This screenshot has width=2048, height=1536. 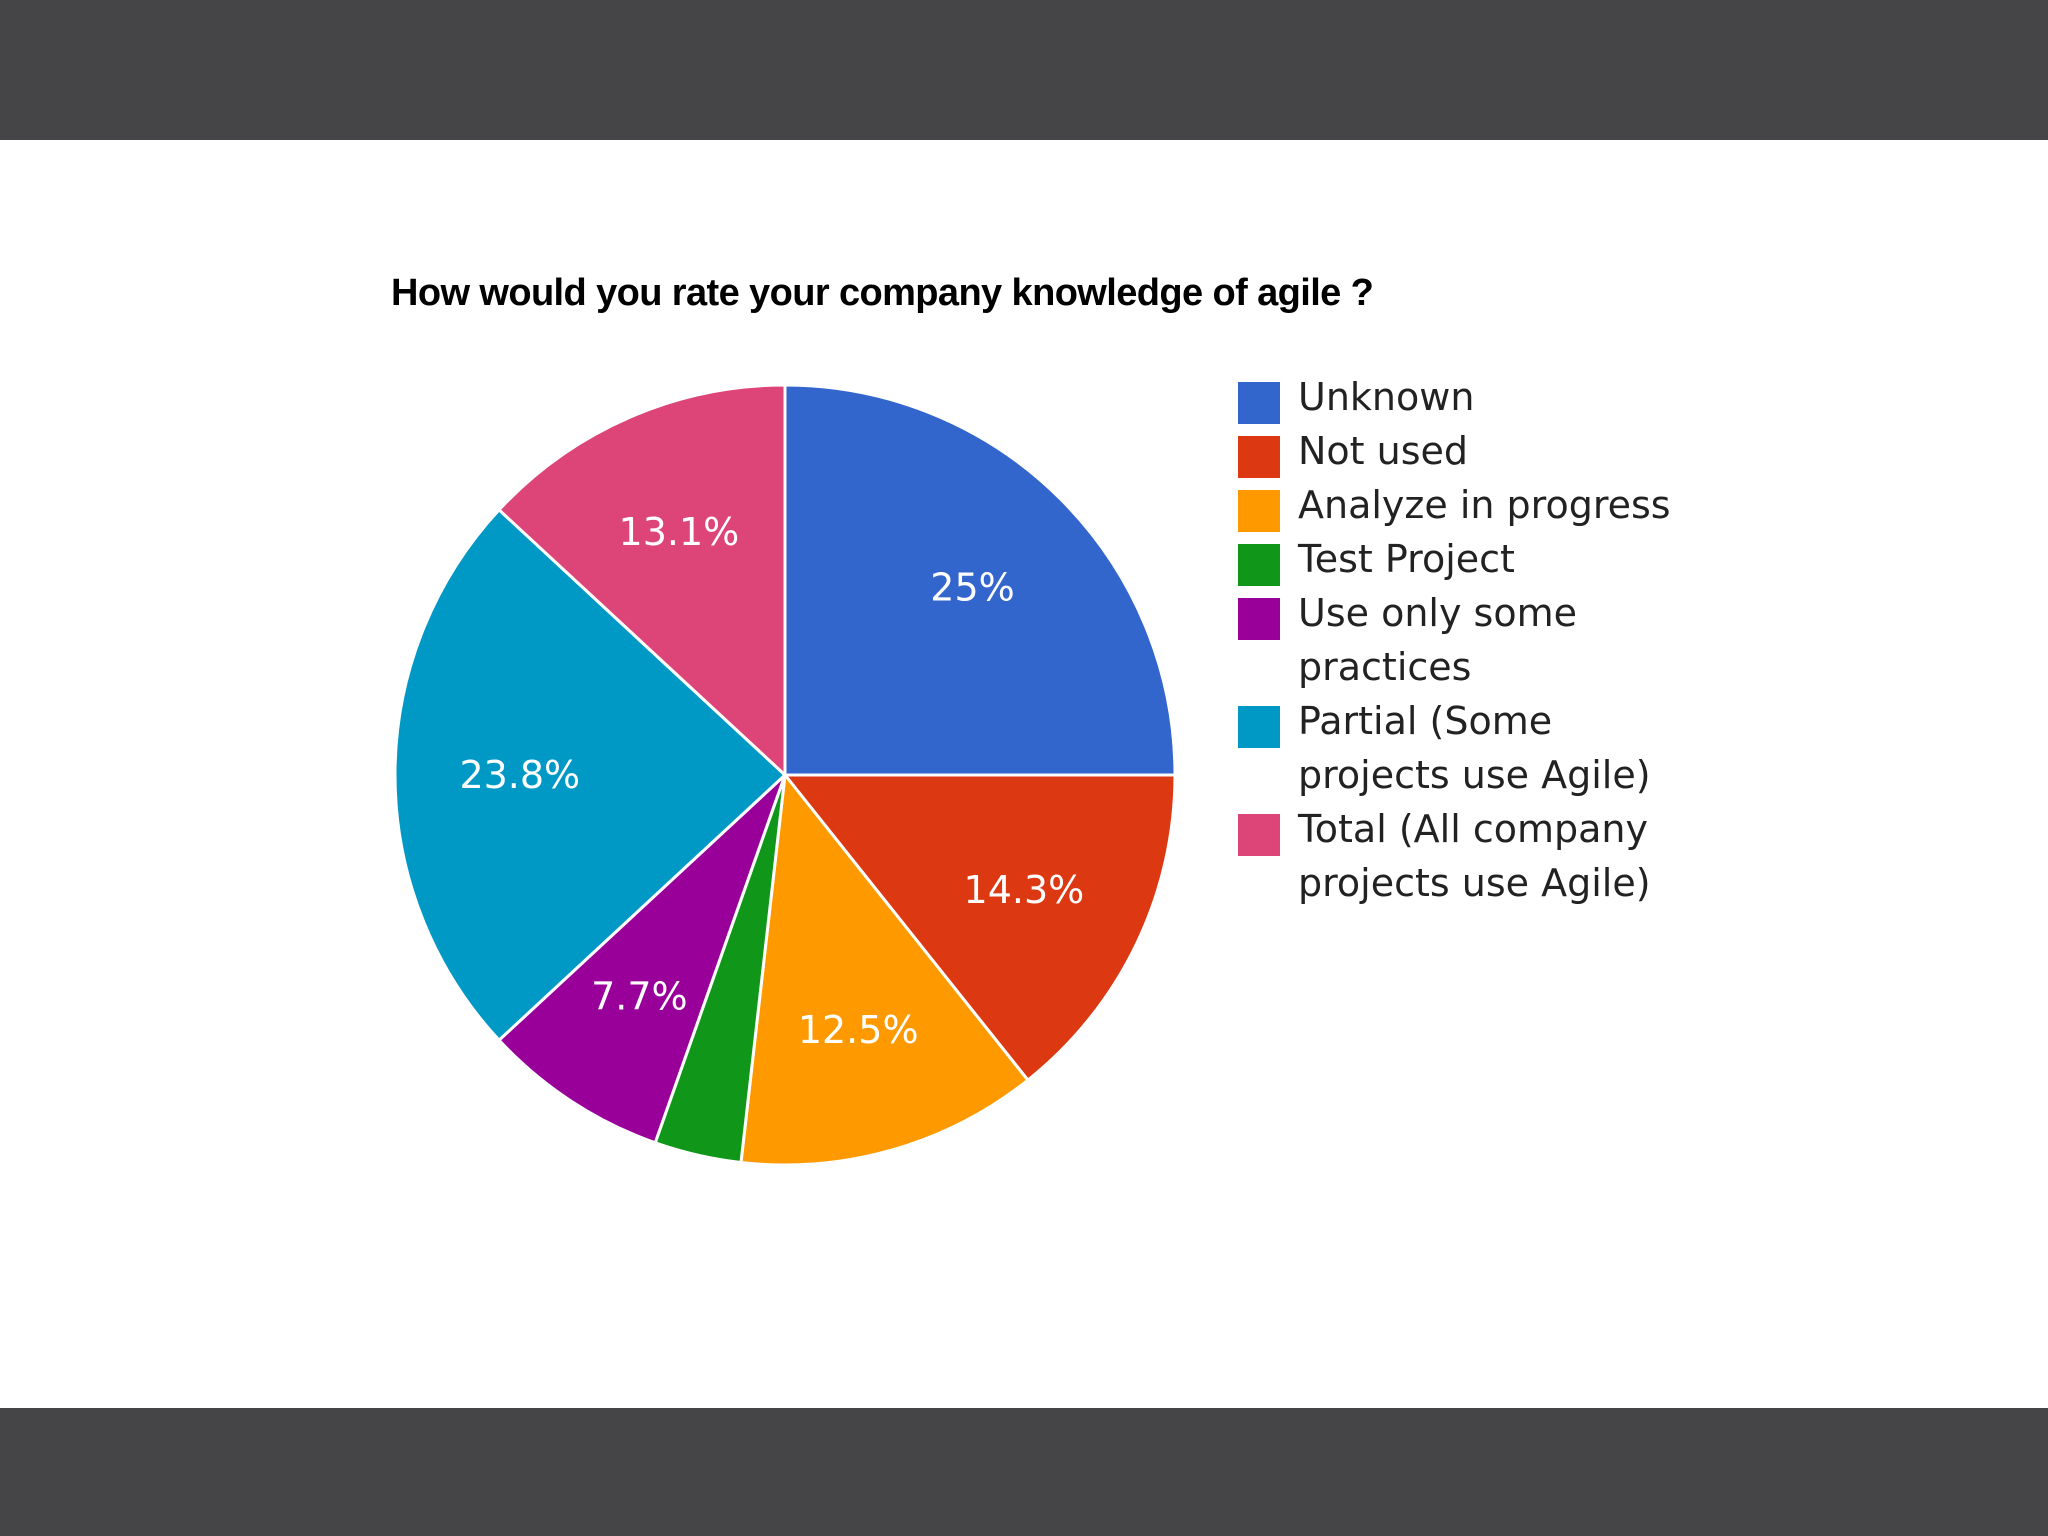 I want to click on pie-slice-not-used, so click(x=979, y=928).